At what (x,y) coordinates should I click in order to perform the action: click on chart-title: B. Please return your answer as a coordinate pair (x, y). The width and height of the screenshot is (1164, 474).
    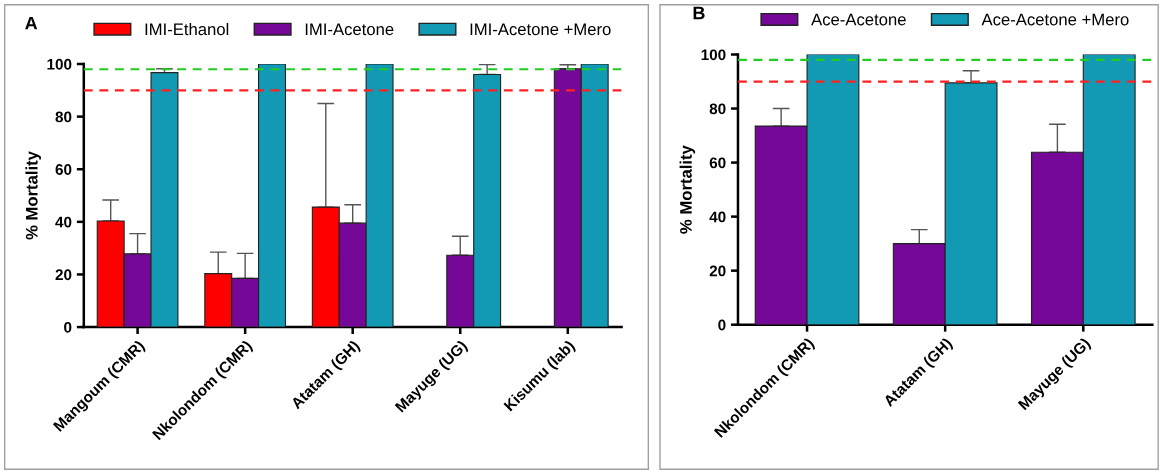
    Looking at the image, I should click on (699, 13).